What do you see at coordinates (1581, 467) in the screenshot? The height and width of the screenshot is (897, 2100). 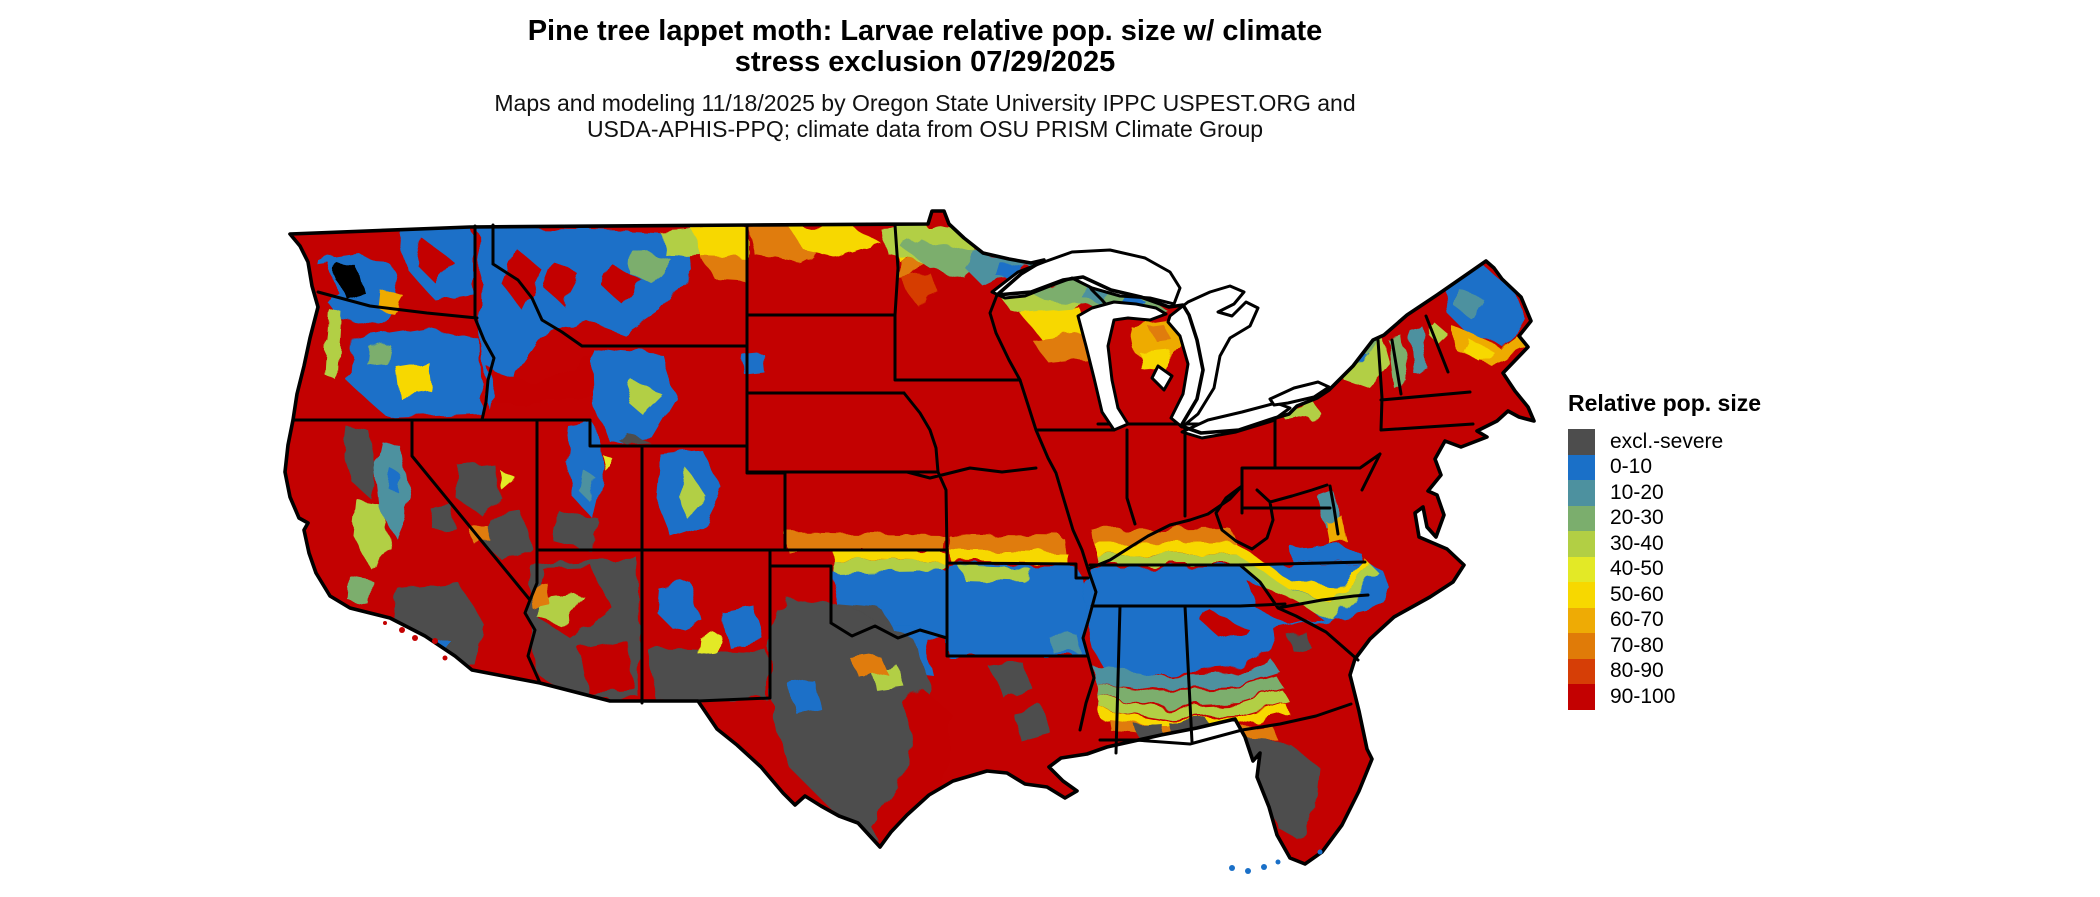 I see `legend-swatch-b0` at bounding box center [1581, 467].